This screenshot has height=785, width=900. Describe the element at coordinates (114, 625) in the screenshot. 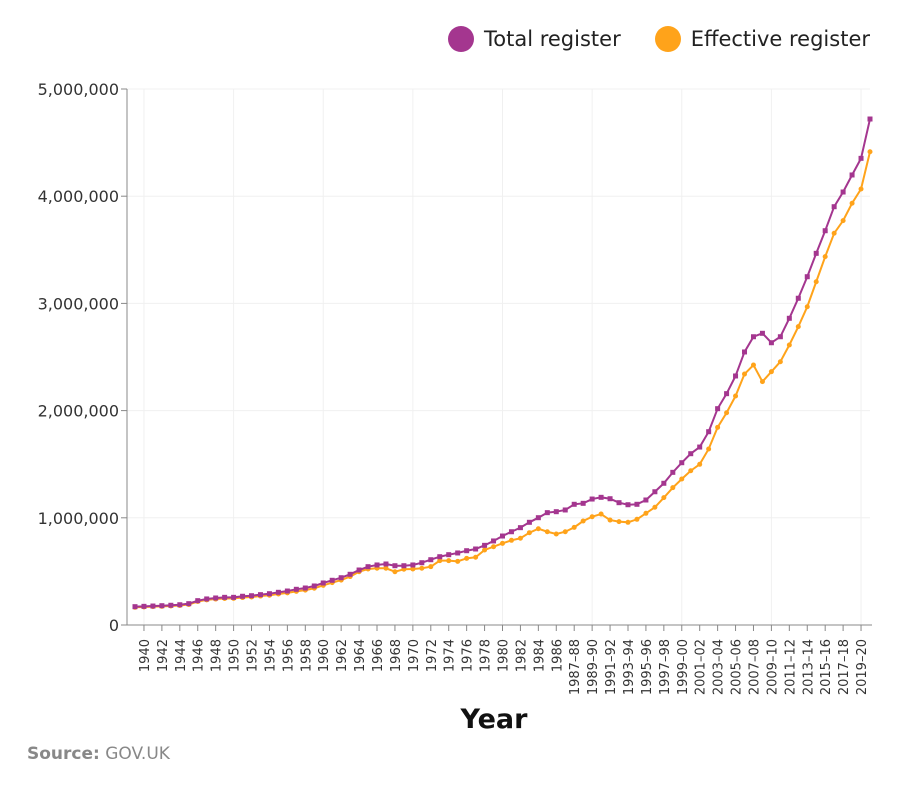

I see `y-tick-label: 0` at that location.